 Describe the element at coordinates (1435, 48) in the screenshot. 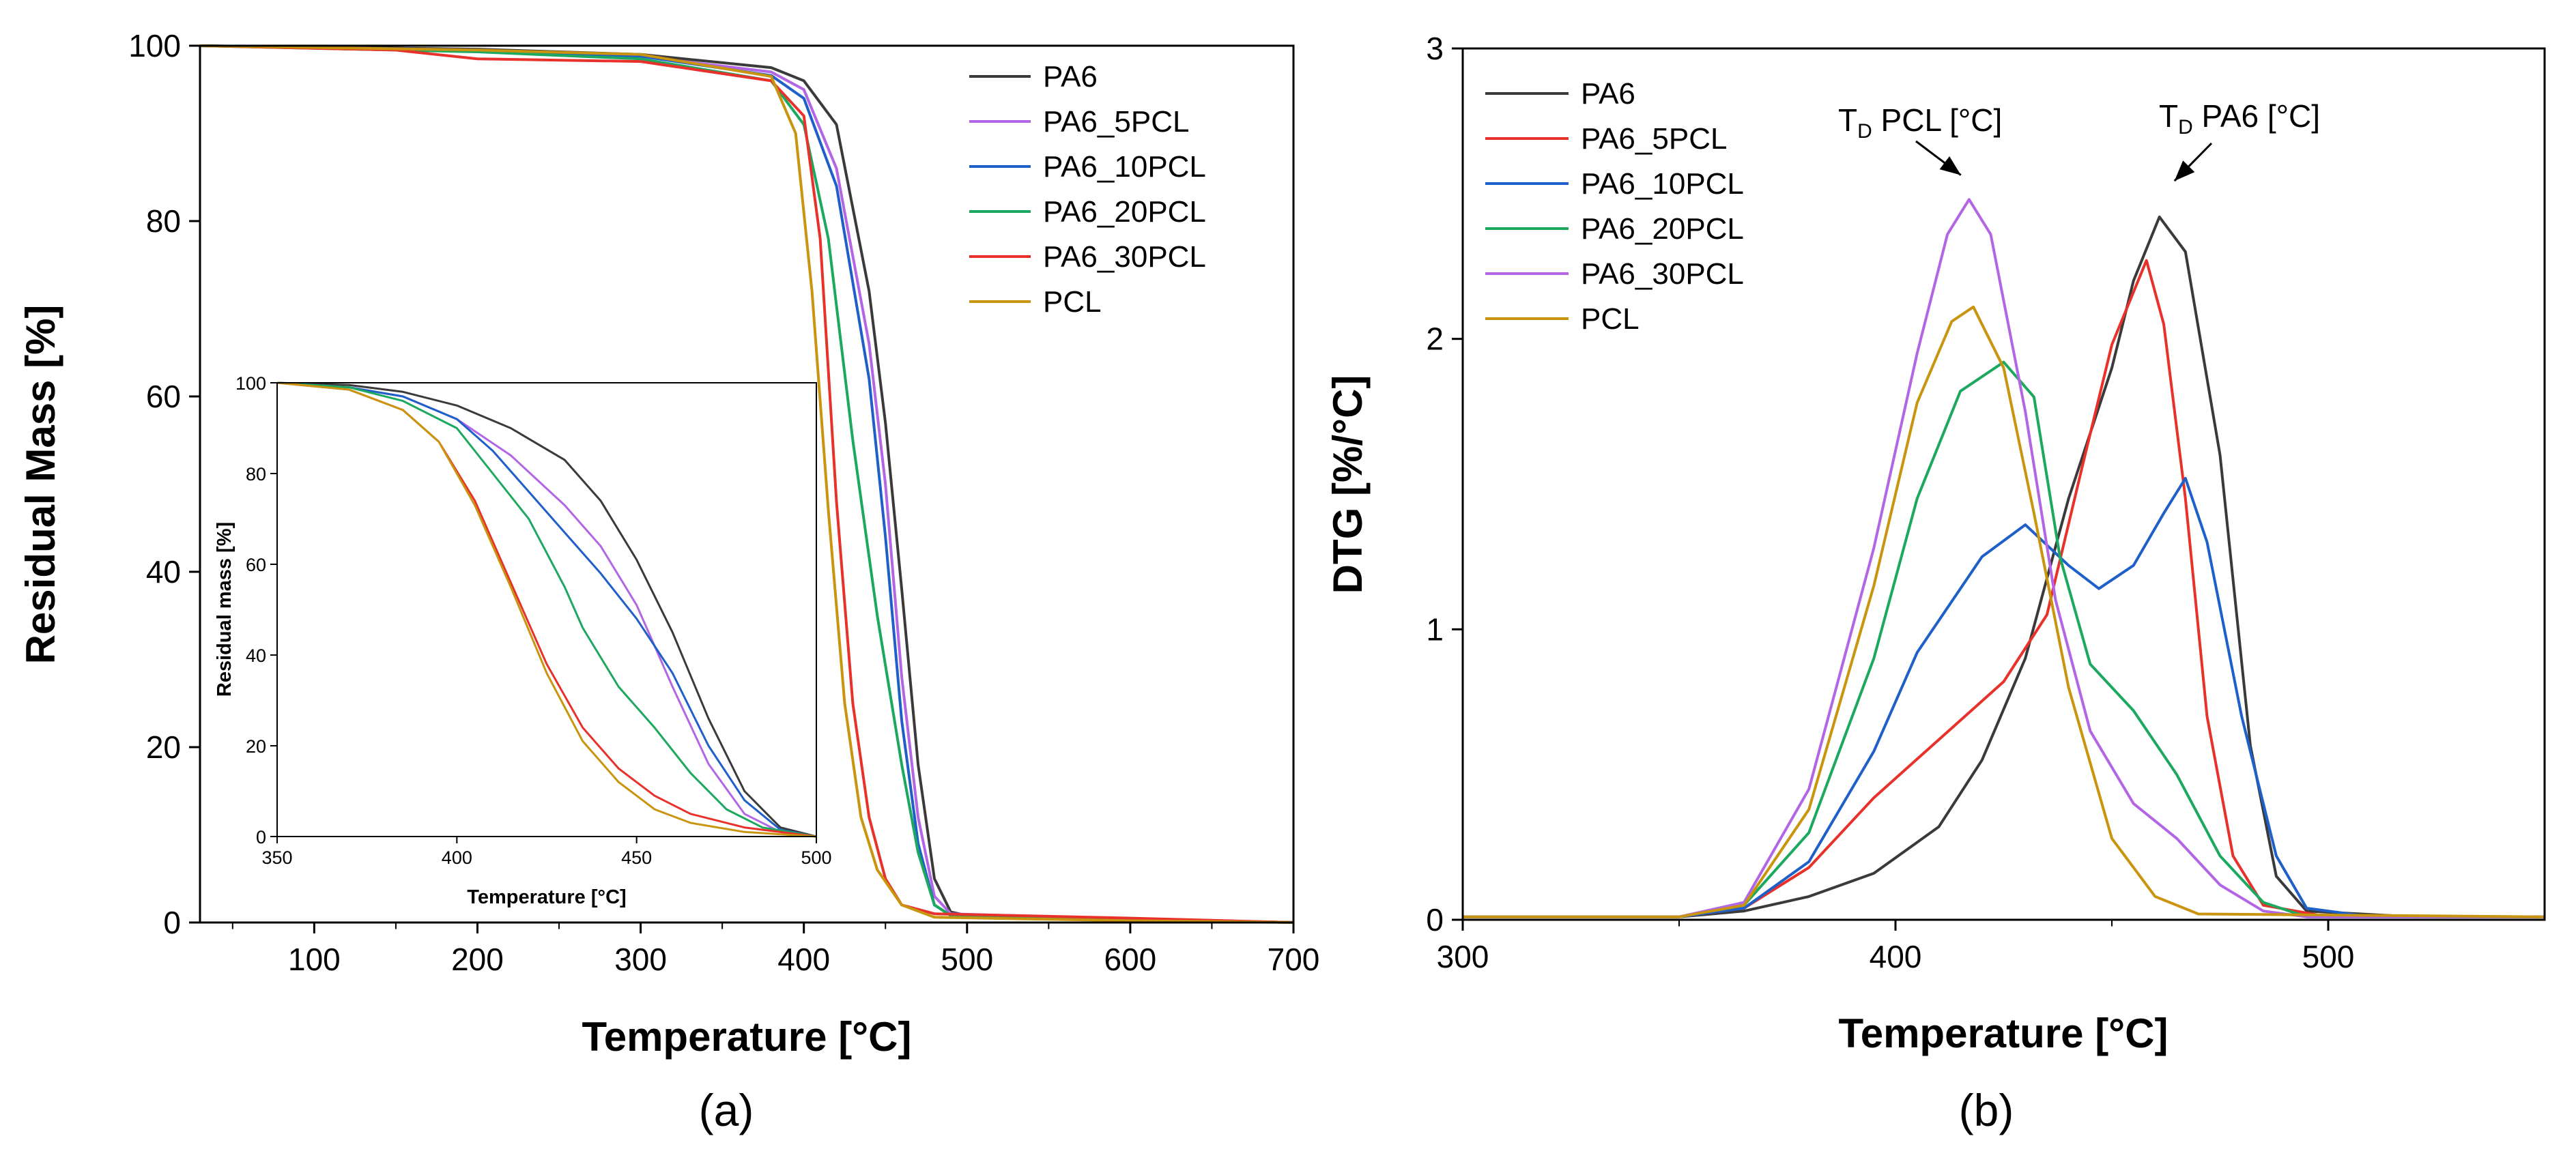

I see `b-ytick-label: 3` at that location.